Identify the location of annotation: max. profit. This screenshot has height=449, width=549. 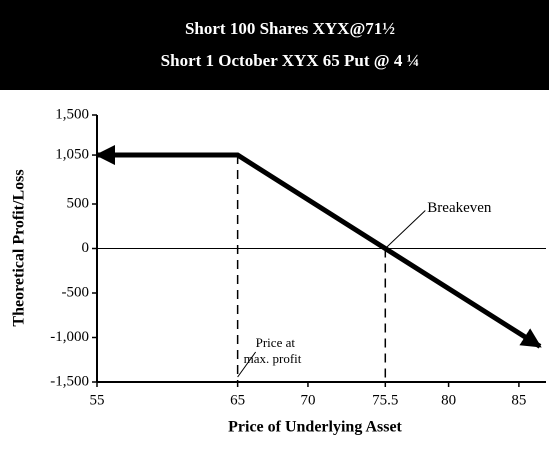
(273, 358).